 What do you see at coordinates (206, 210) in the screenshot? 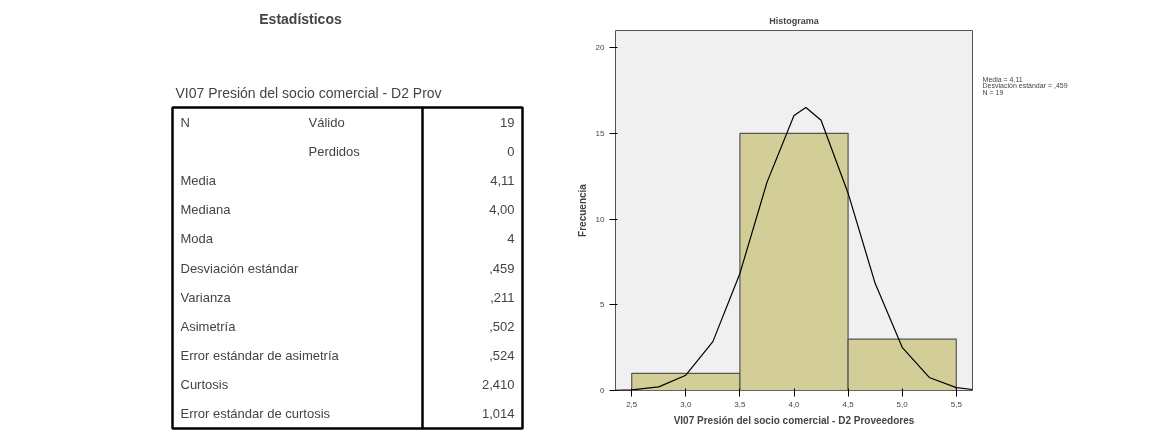
I see `text: Mediana` at bounding box center [206, 210].